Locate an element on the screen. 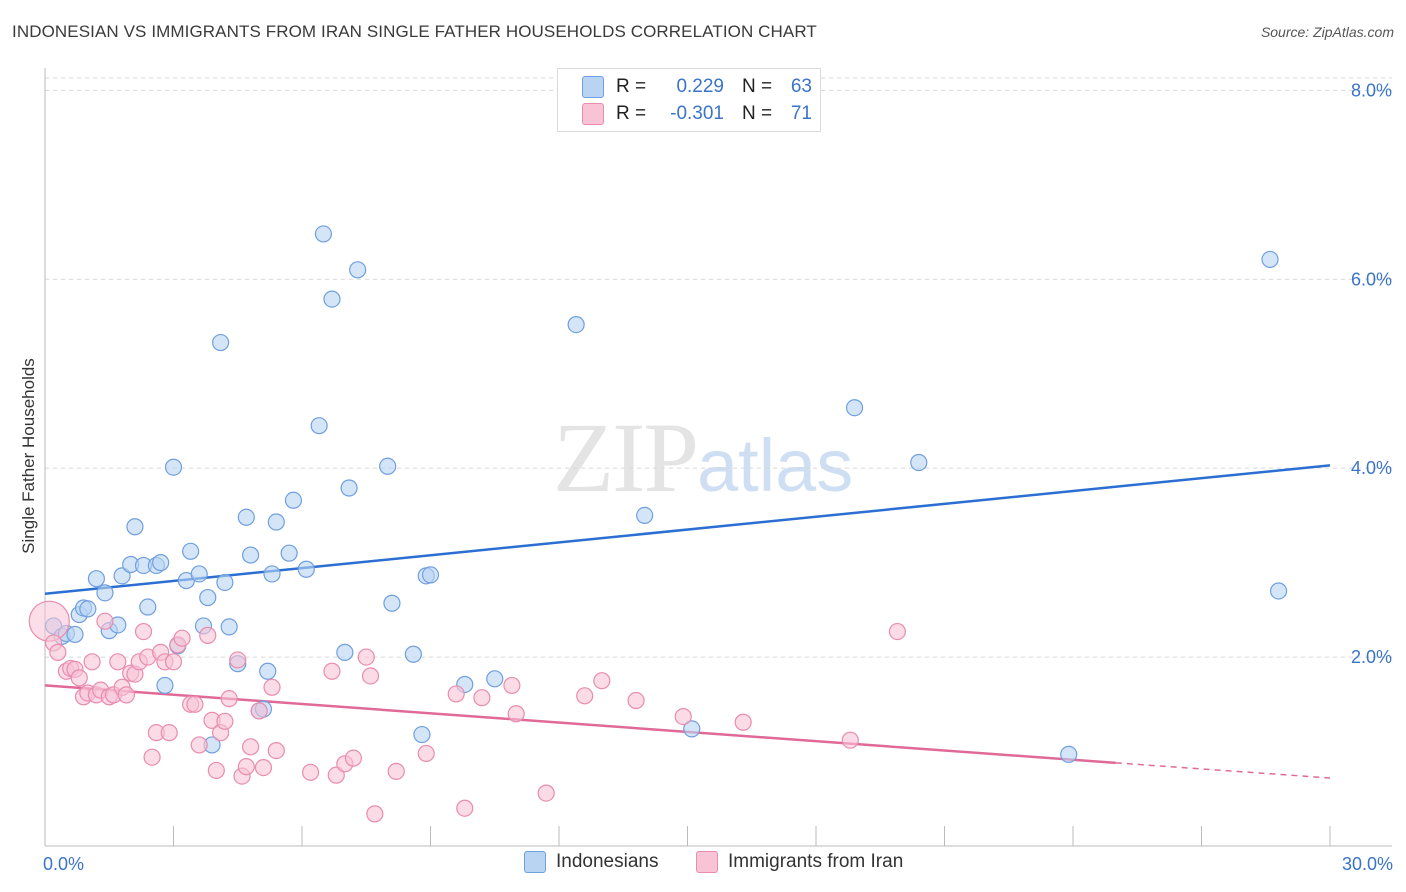 This screenshot has width=1406, height=892. trend-line-iran-extension is located at coordinates (1223, 770).